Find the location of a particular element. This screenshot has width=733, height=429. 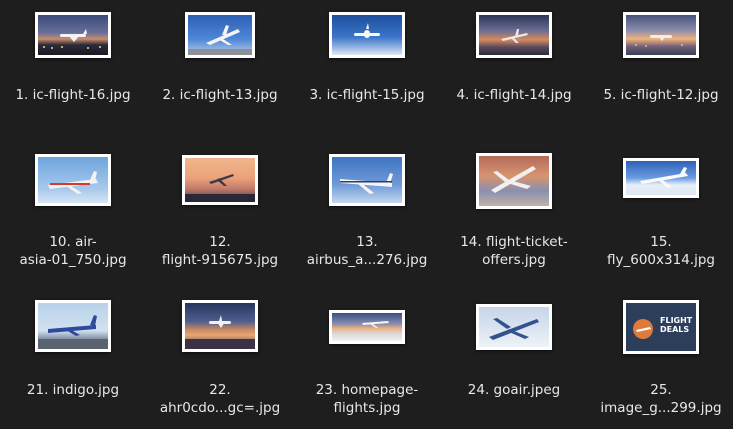

file-item: 13. airbus_a...276.jpg is located at coordinates (367, 212).